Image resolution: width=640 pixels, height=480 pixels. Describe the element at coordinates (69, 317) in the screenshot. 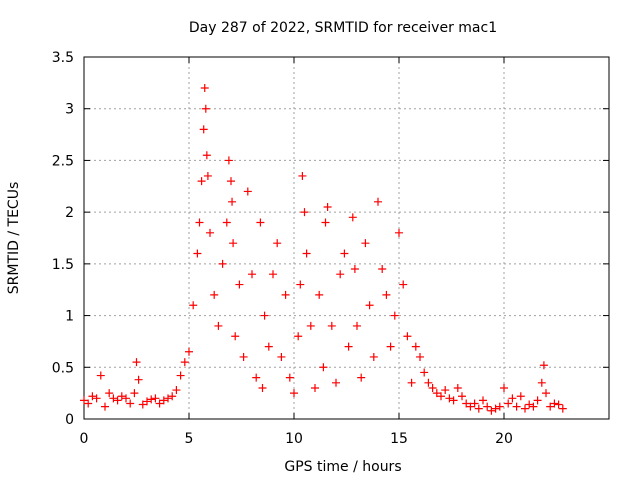

I see `y-tick-label: 1` at that location.